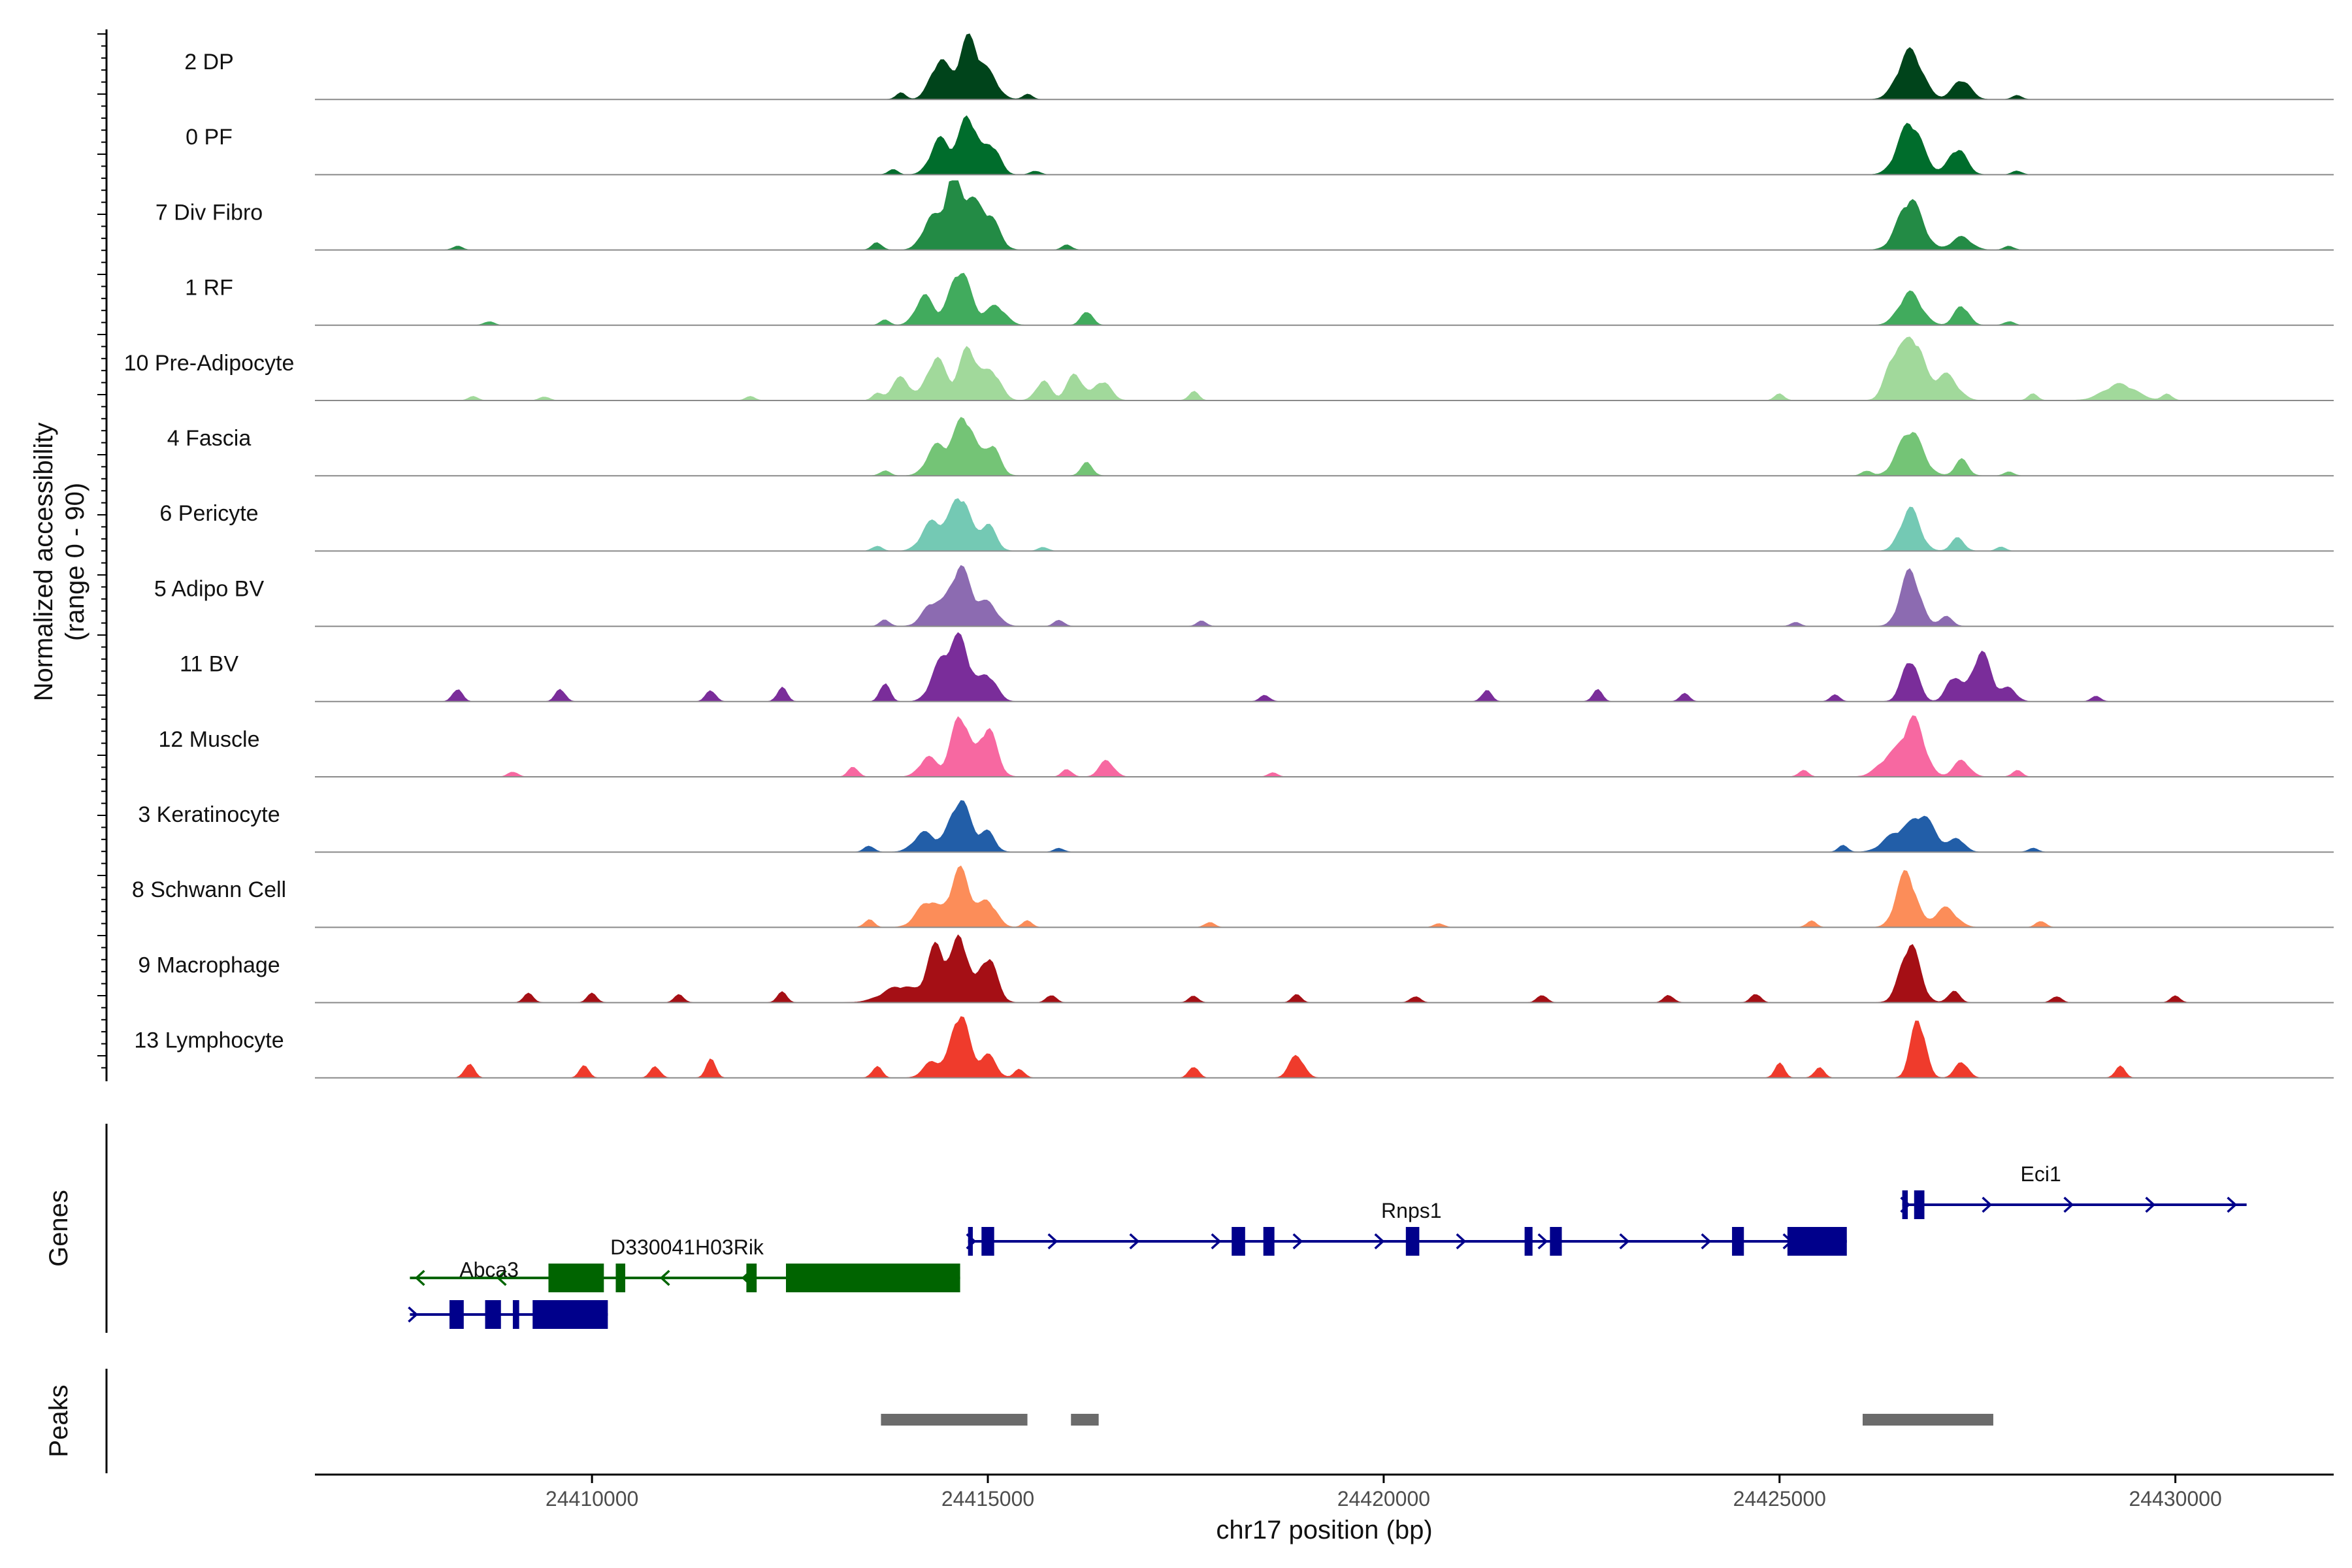  Describe the element at coordinates (209, 137) in the screenshot. I see `track-label: 0 PF` at that location.